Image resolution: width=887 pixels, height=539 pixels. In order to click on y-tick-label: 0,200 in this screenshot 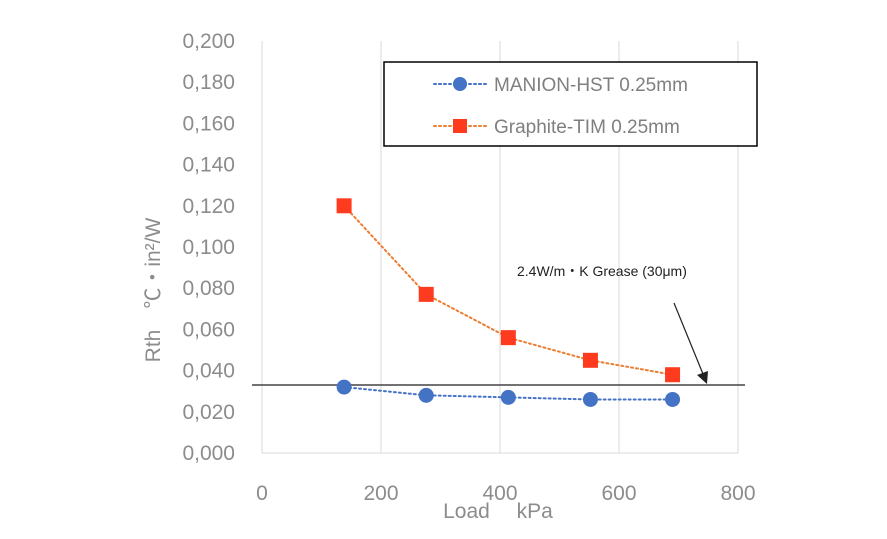, I will do `click(208, 41)`.